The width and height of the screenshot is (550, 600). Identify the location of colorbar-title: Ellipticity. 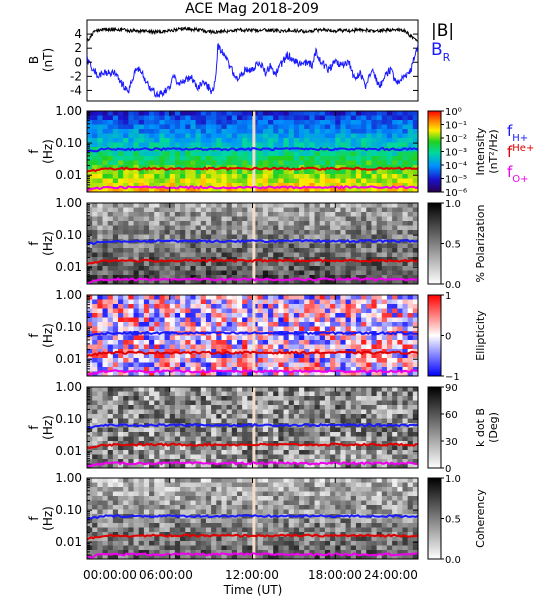
(480, 335).